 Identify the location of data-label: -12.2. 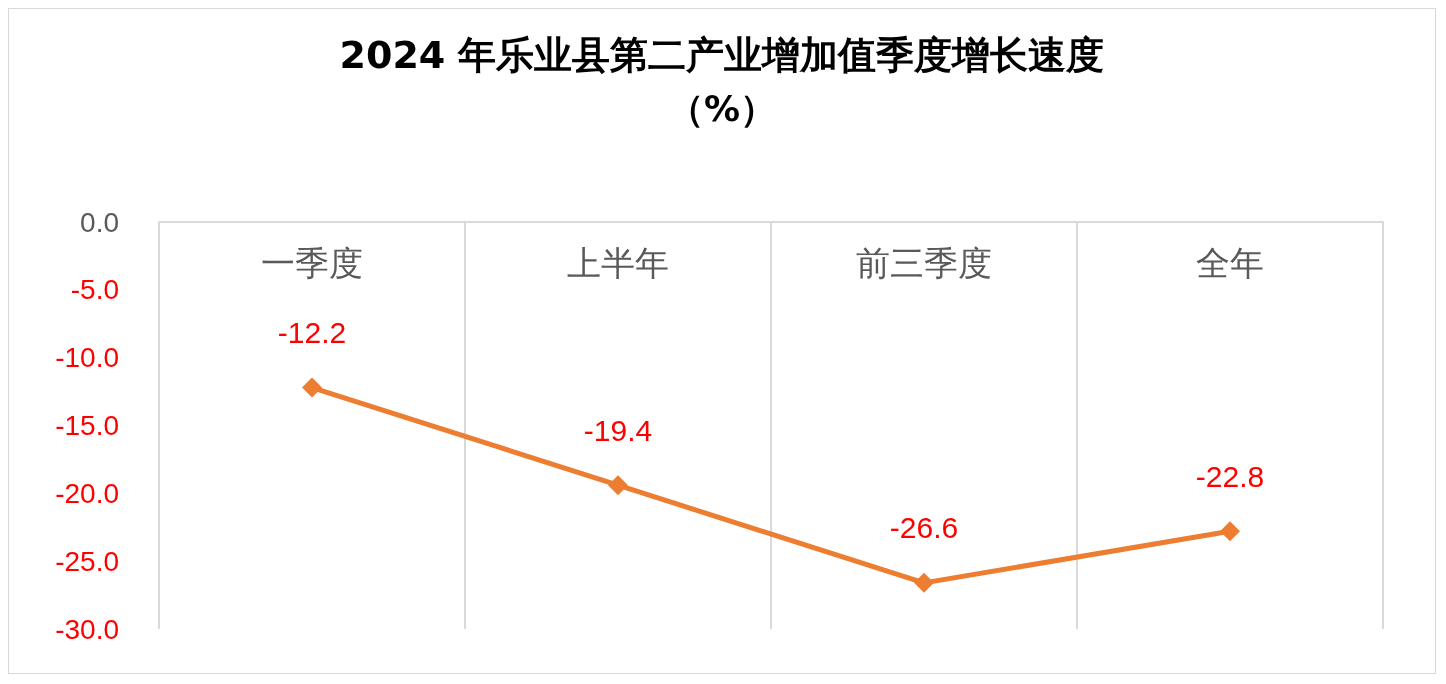
(312, 333).